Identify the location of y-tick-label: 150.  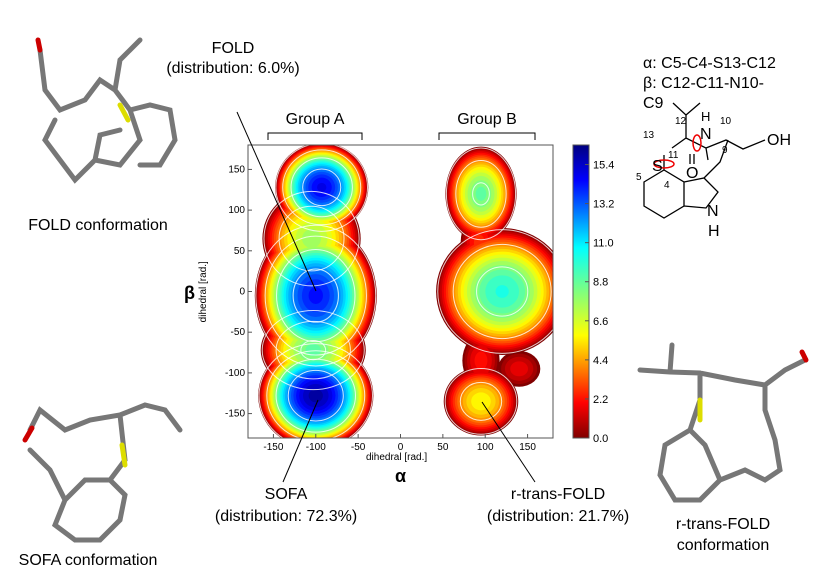
(236, 169).